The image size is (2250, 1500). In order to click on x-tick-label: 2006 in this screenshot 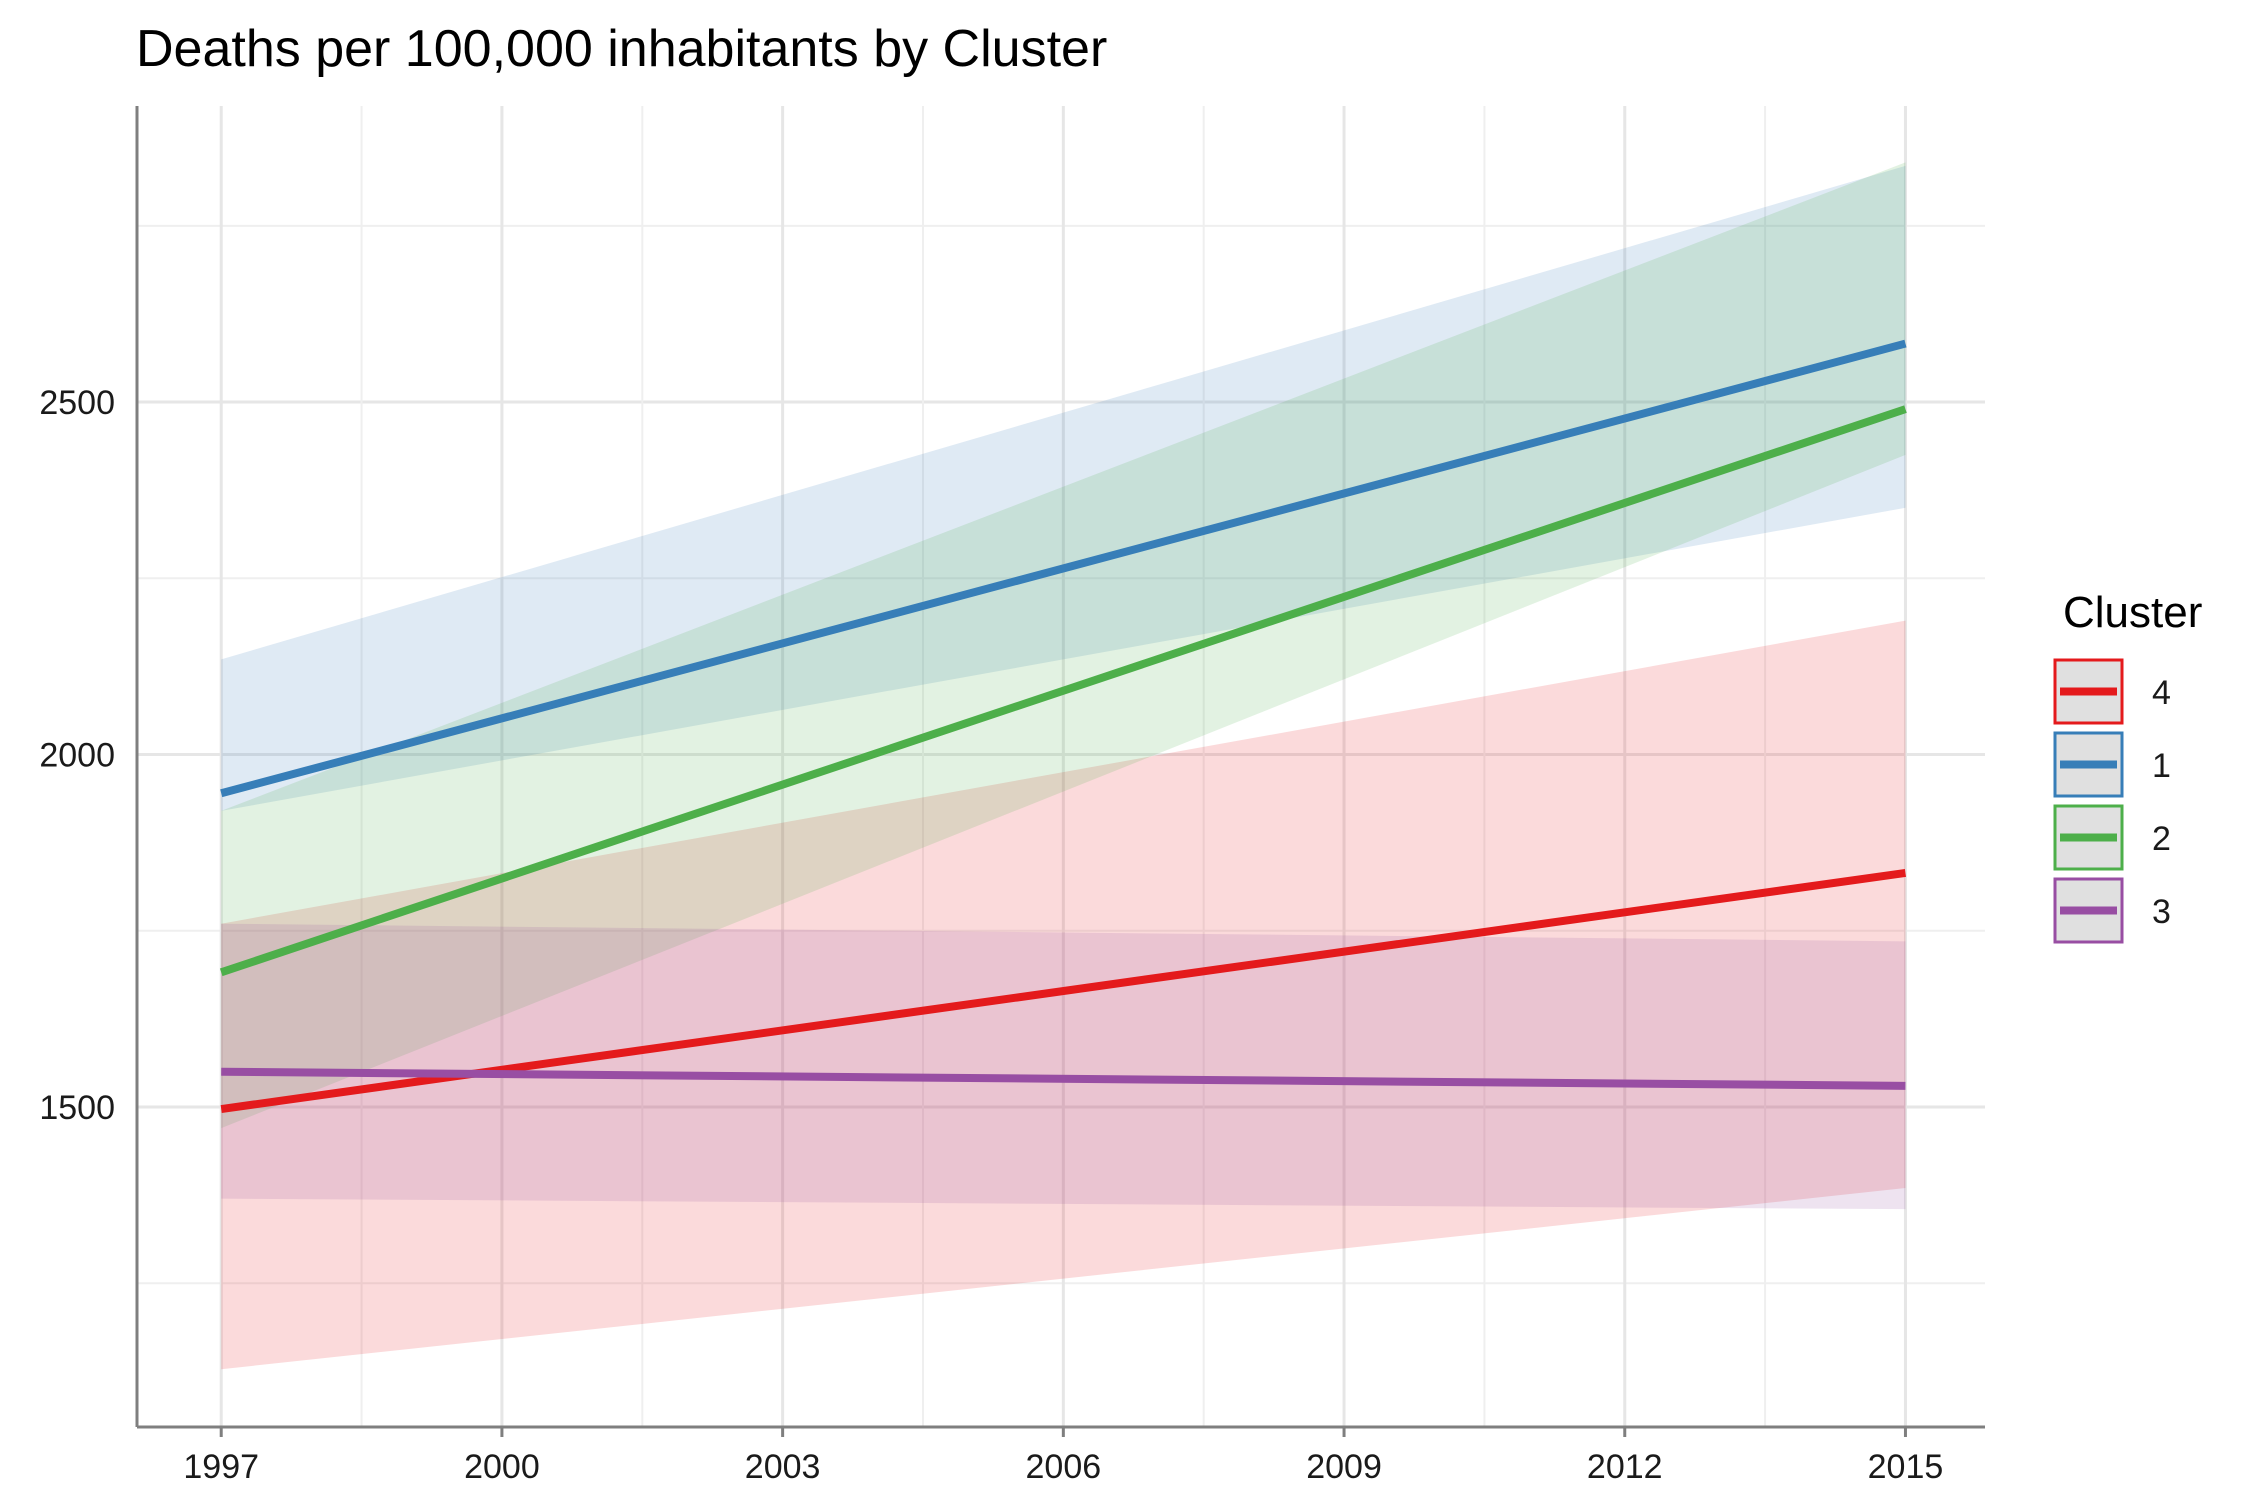, I will do `click(1064, 1467)`.